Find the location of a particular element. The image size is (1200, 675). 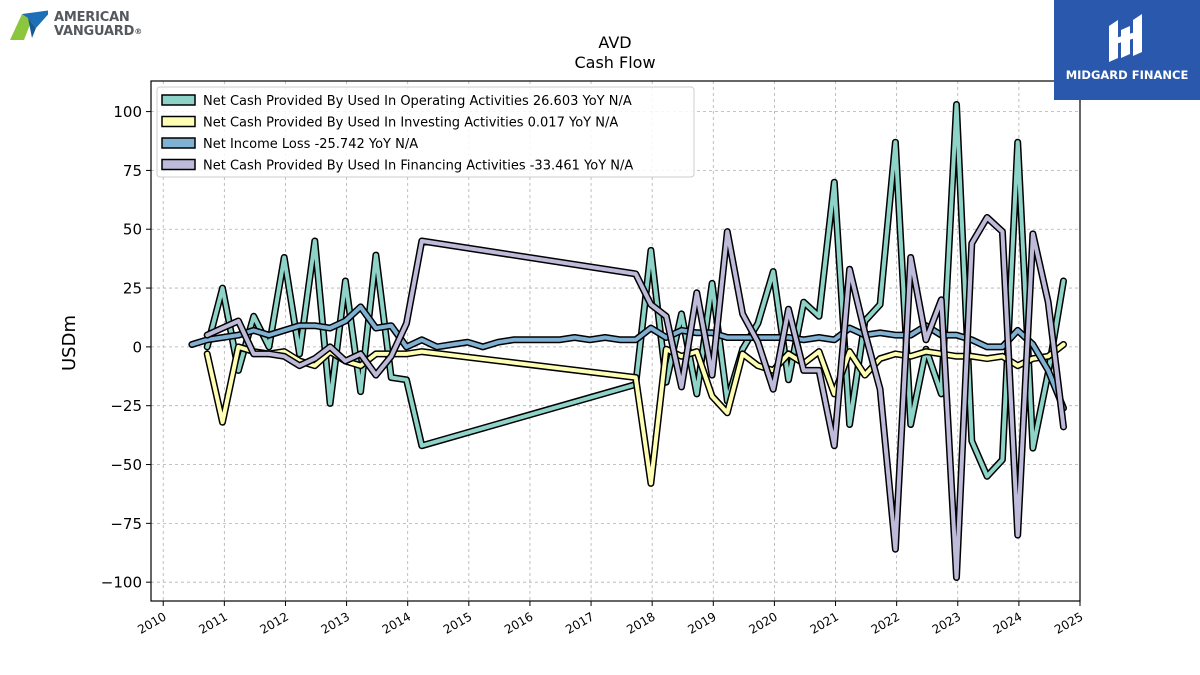

x-tick-label: 2018 is located at coordinates (640, 622).